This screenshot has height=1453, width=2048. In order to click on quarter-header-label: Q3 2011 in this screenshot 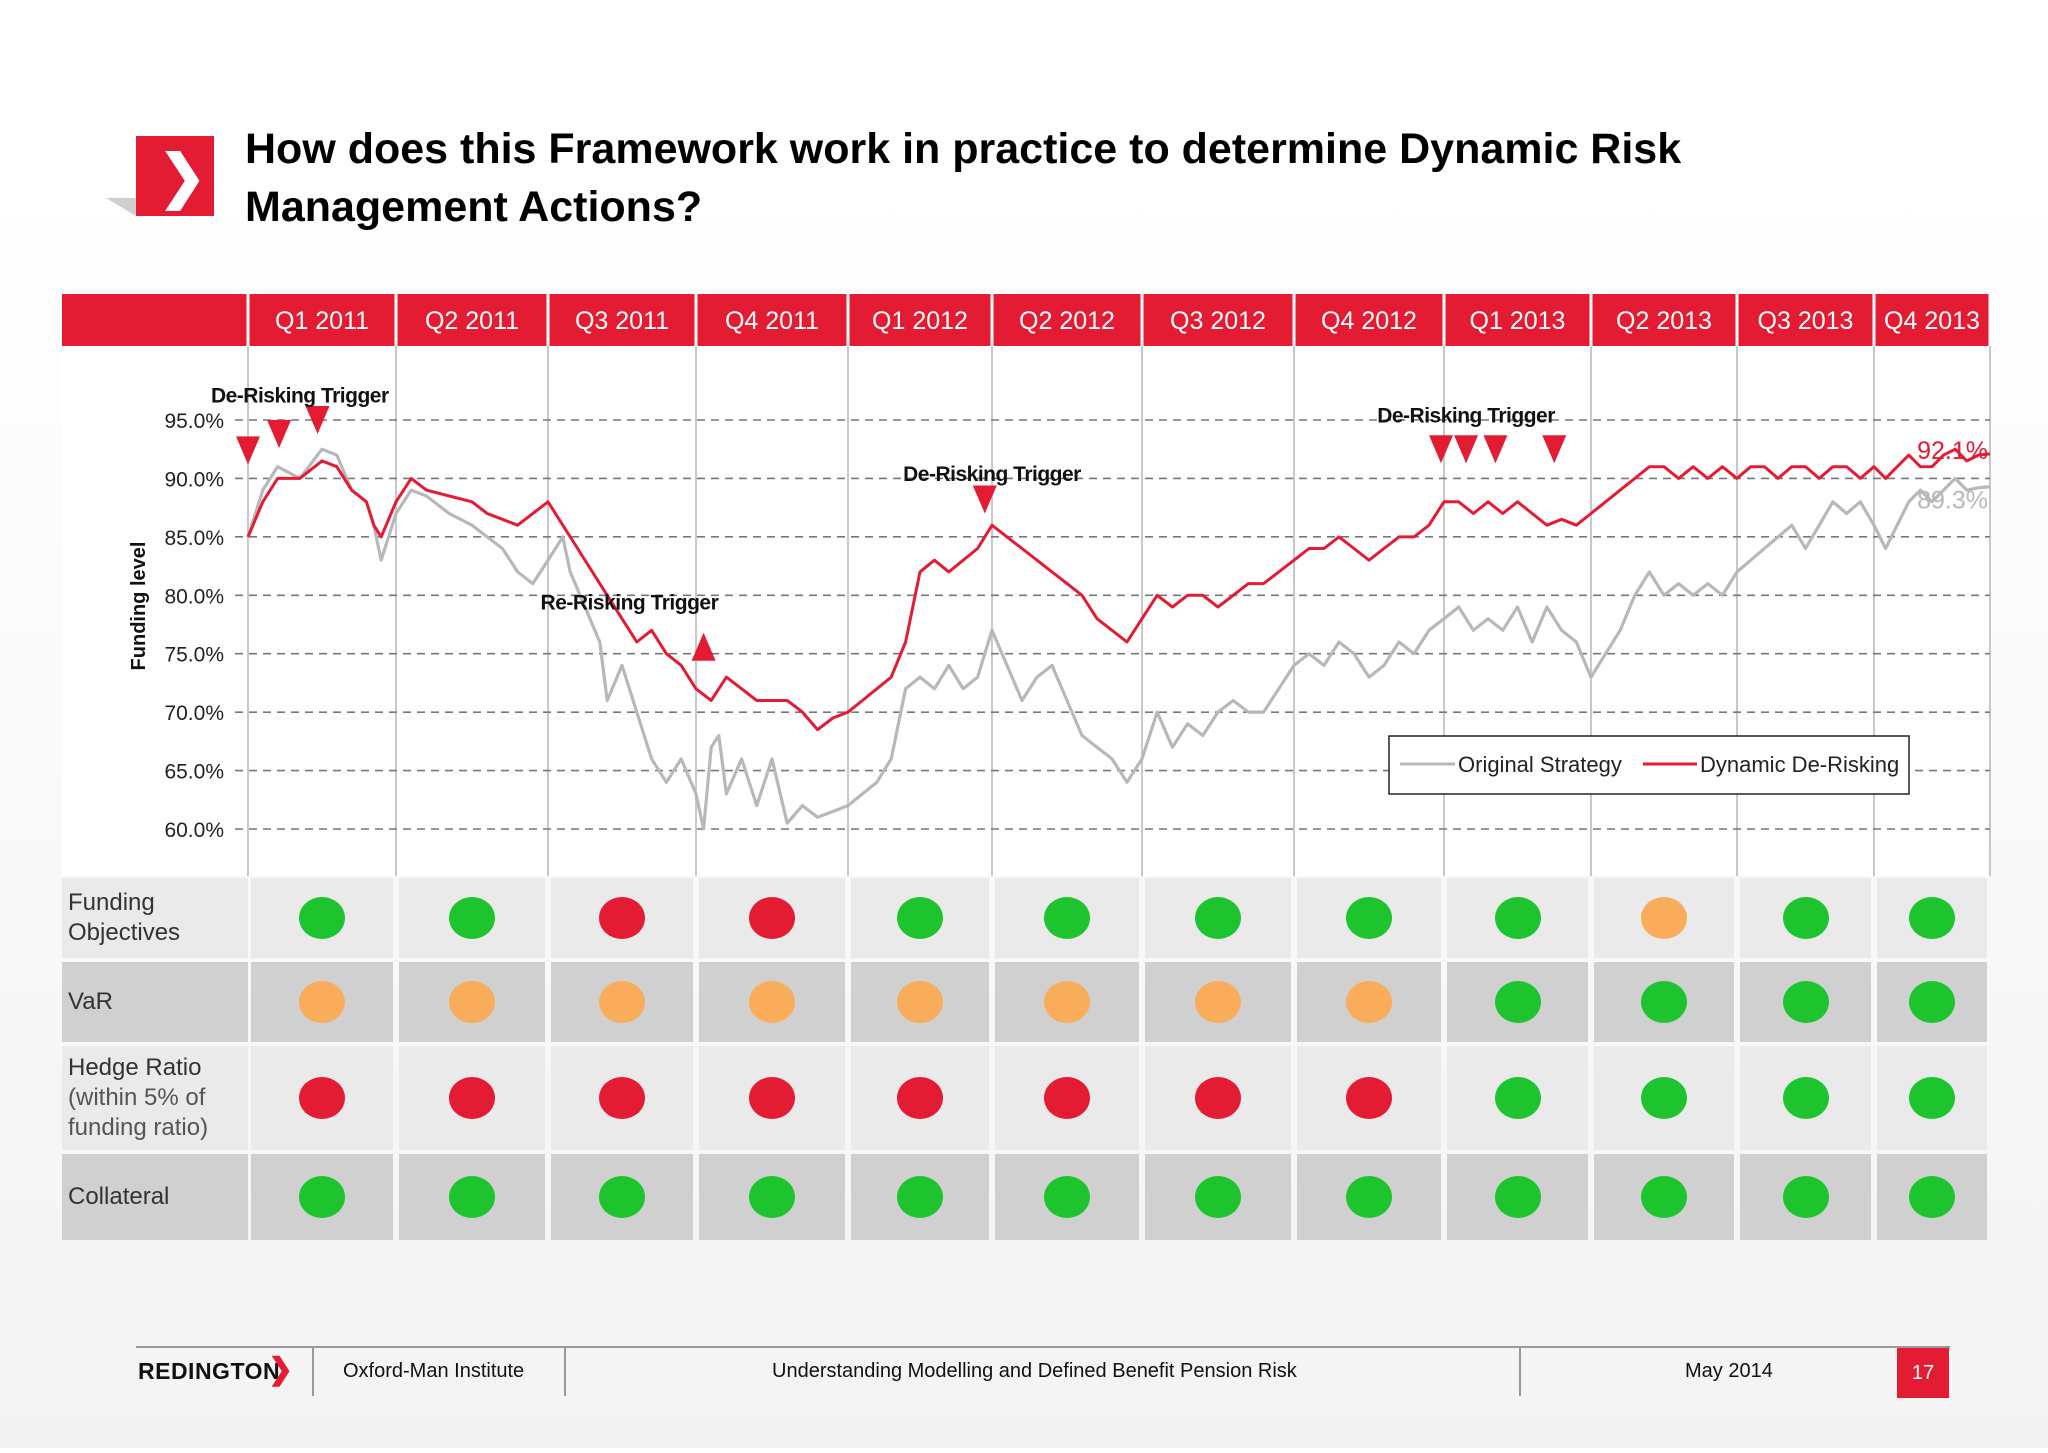, I will do `click(622, 321)`.